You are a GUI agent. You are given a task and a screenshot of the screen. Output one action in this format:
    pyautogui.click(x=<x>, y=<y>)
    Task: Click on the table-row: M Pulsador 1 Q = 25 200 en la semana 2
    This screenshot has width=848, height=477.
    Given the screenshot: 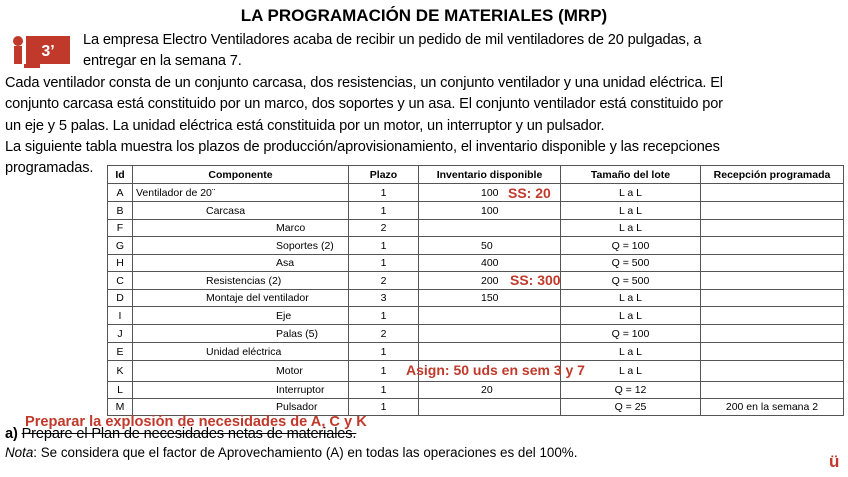 What is the action you would take?
    pyautogui.click(x=475, y=407)
    